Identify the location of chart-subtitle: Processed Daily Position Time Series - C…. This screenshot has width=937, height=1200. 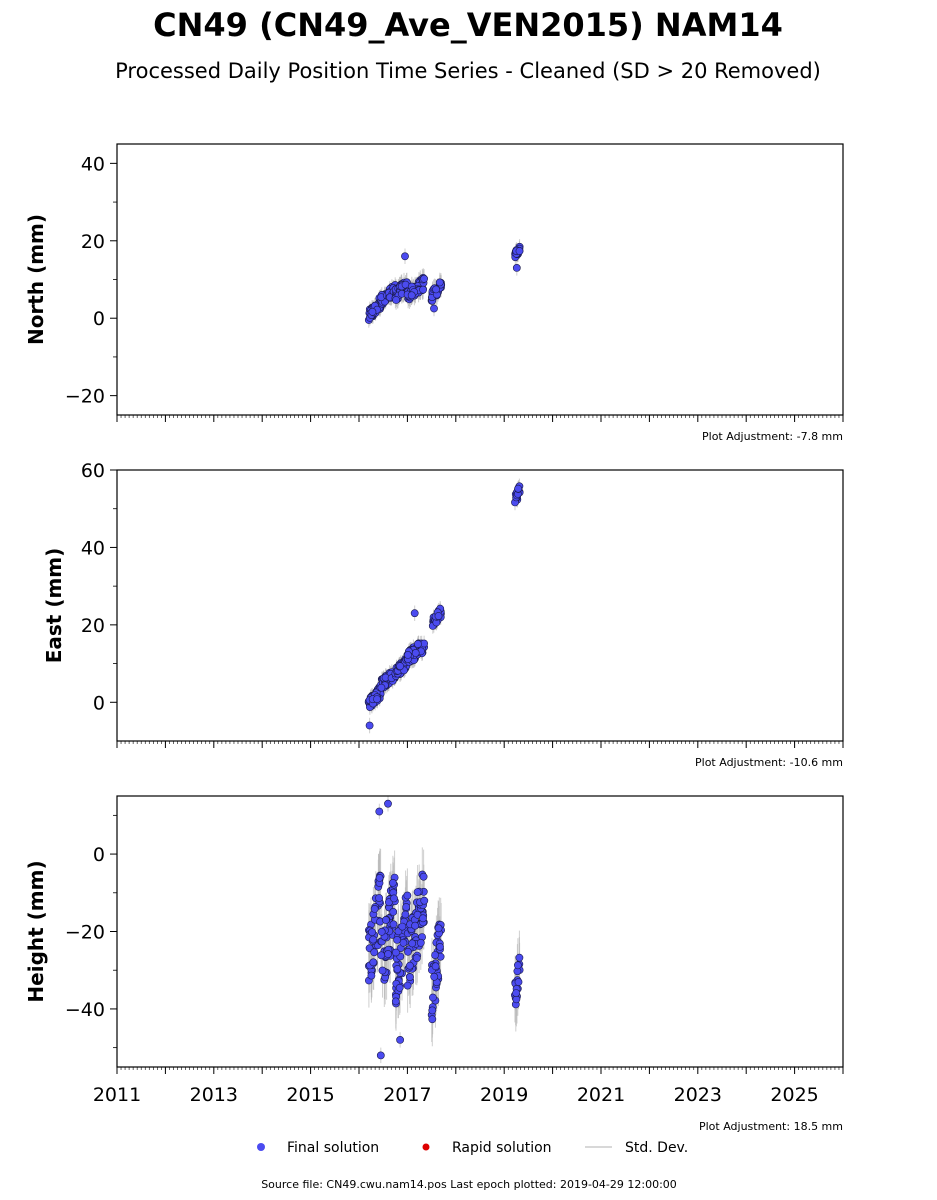
(468, 71).